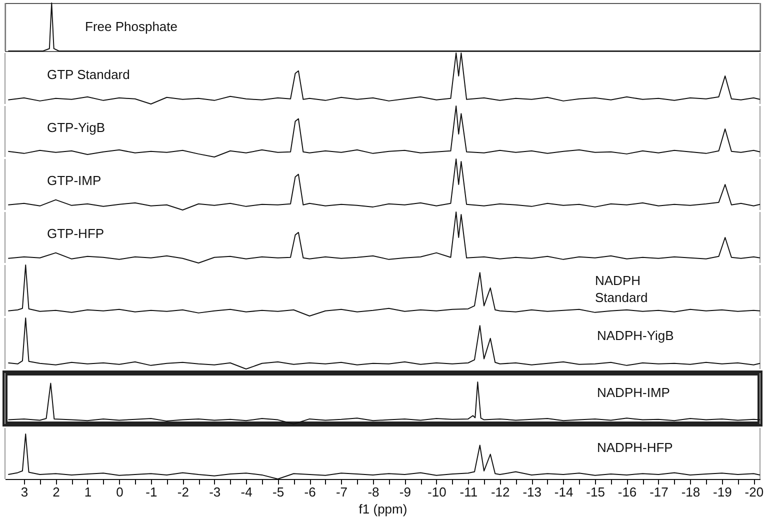 Image resolution: width=767 pixels, height=518 pixels. Describe the element at coordinates (74, 180) in the screenshot. I see `series-label: GTP-IMP` at that location.